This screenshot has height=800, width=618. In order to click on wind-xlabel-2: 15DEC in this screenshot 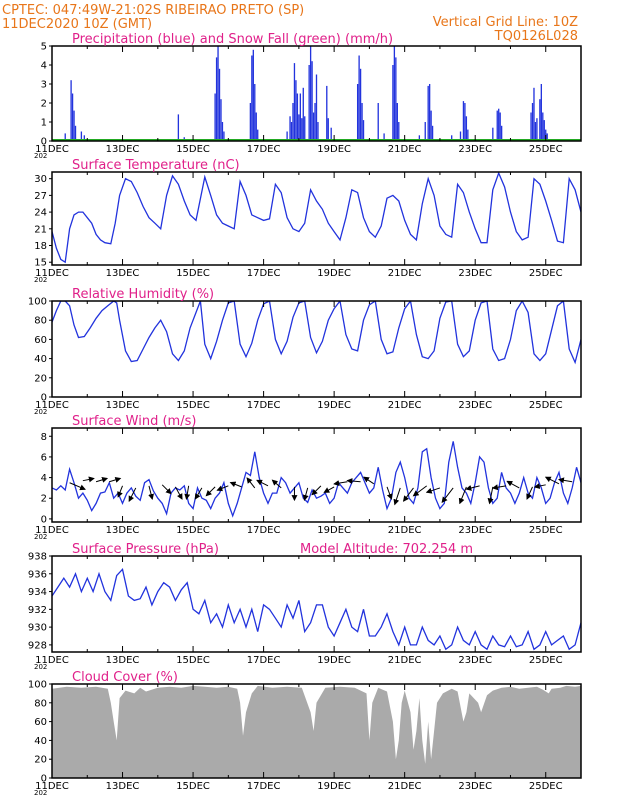, I will do `click(193, 530)`.